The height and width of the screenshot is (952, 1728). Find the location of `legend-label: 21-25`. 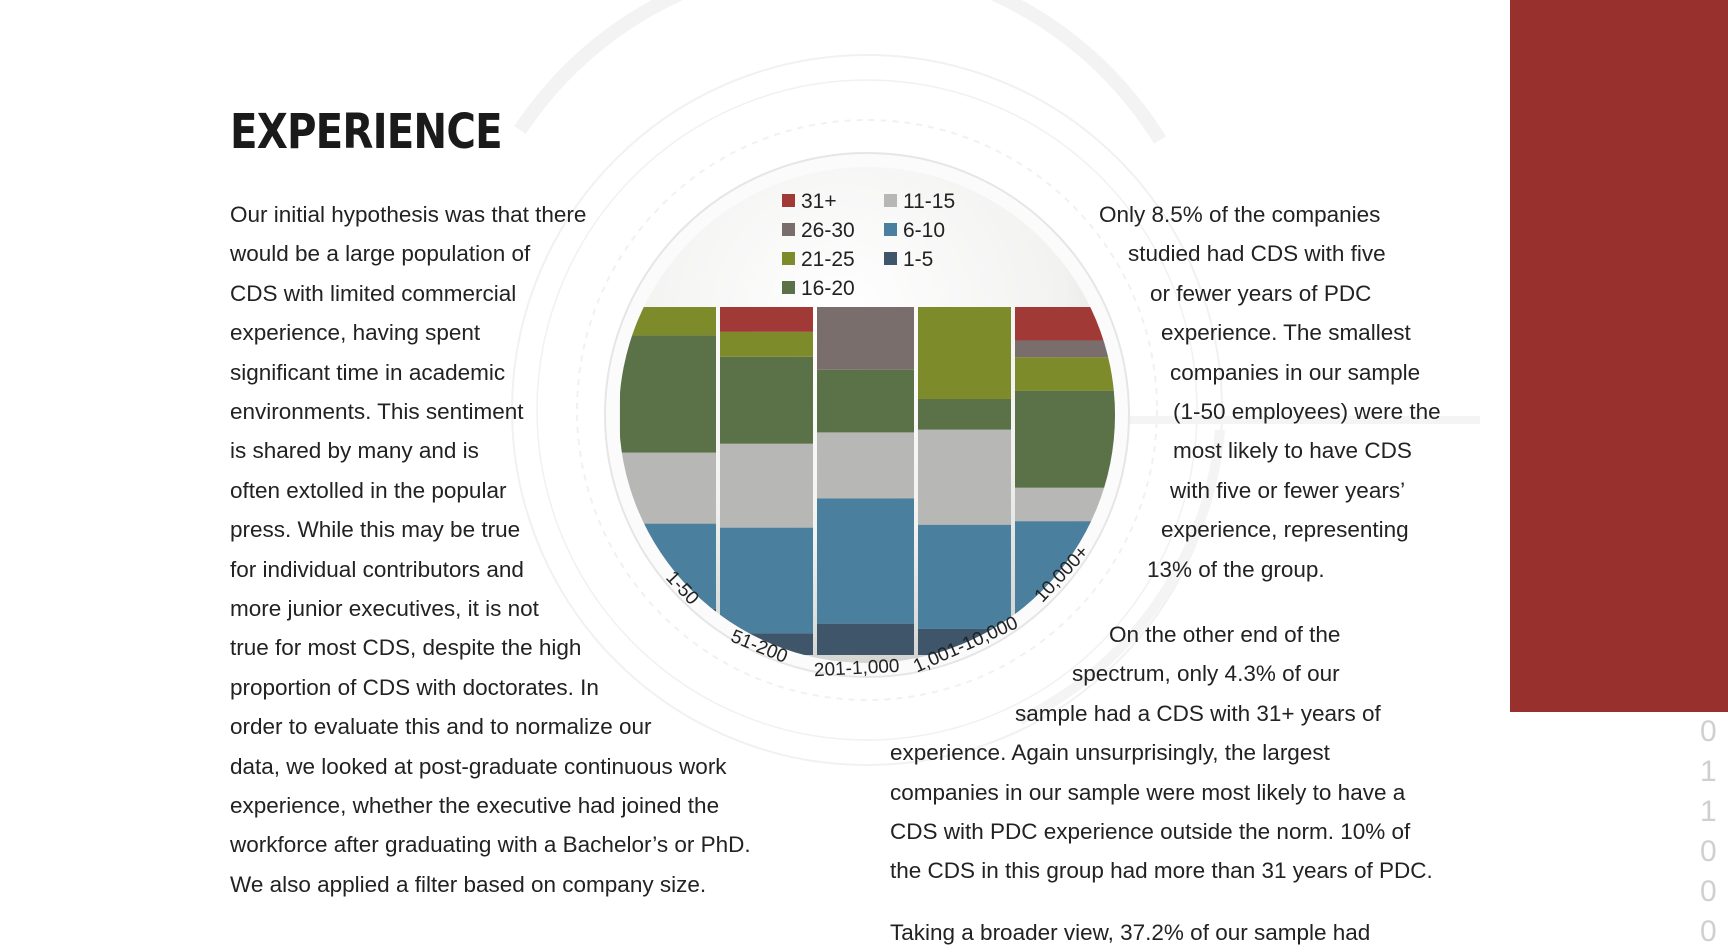

legend-label: 21-25 is located at coordinates (828, 259).